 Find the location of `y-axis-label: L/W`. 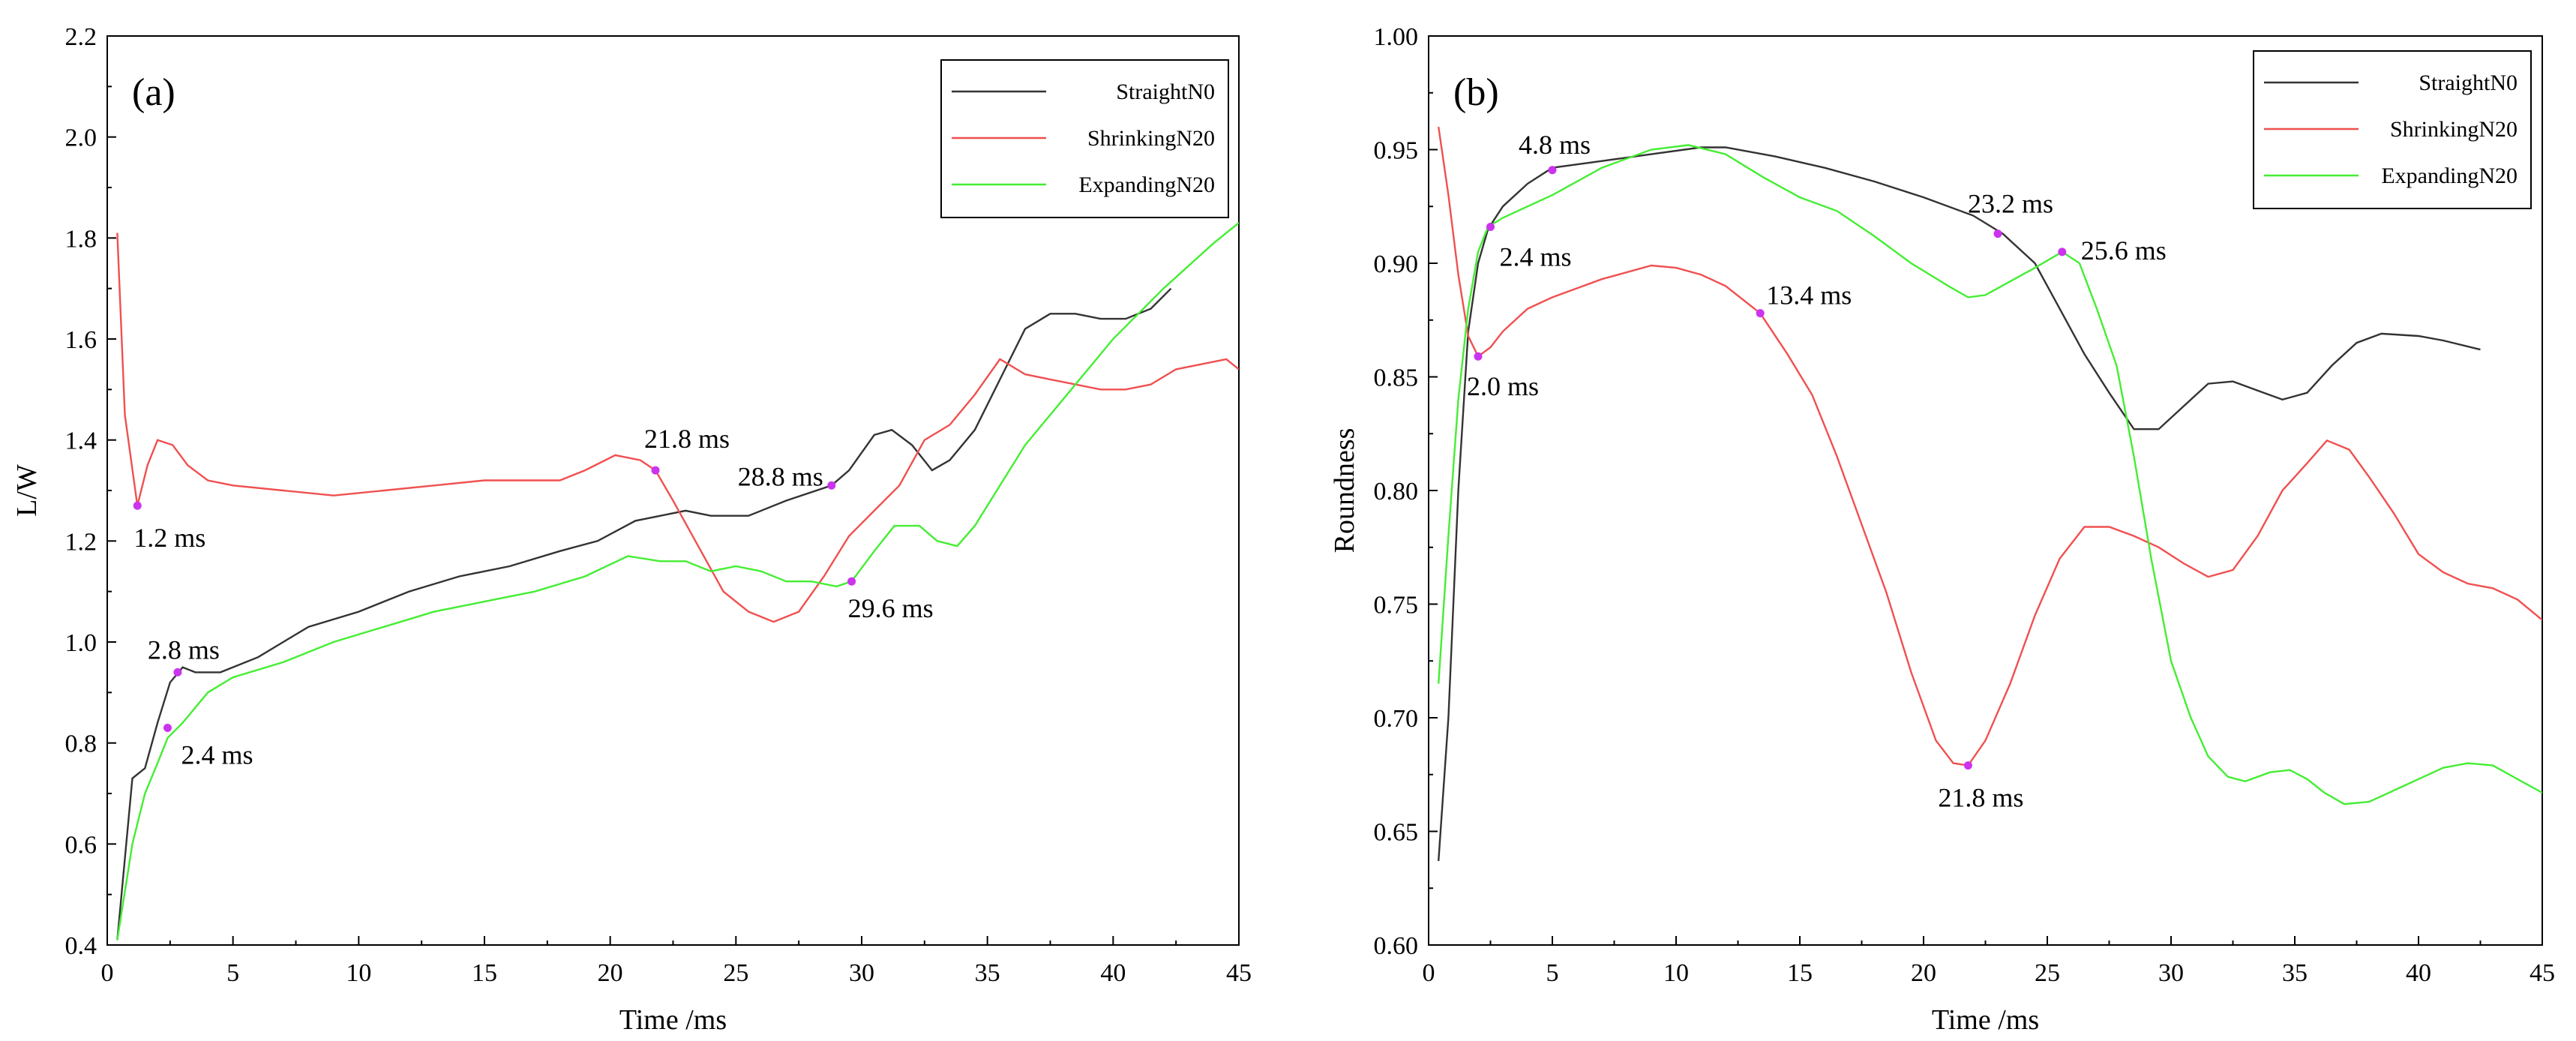

y-axis-label: L/W is located at coordinates (27, 490).